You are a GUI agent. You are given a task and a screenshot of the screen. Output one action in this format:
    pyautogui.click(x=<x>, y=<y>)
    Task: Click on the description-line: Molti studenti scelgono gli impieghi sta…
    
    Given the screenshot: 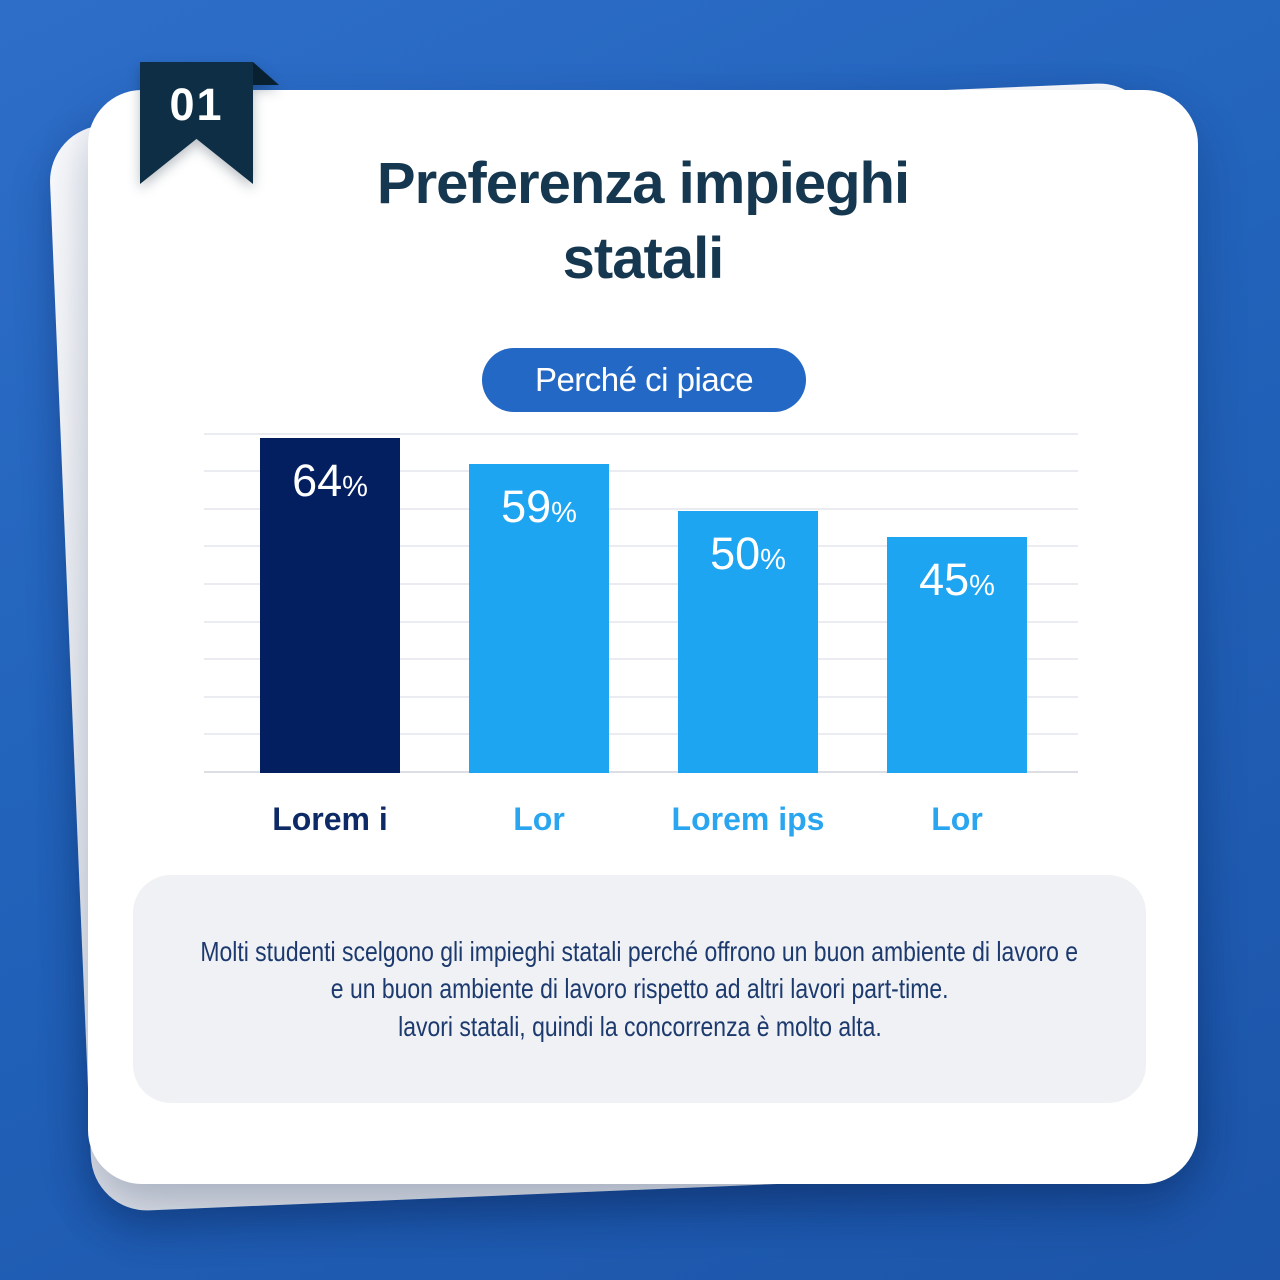 What is the action you would take?
    pyautogui.click(x=639, y=951)
    